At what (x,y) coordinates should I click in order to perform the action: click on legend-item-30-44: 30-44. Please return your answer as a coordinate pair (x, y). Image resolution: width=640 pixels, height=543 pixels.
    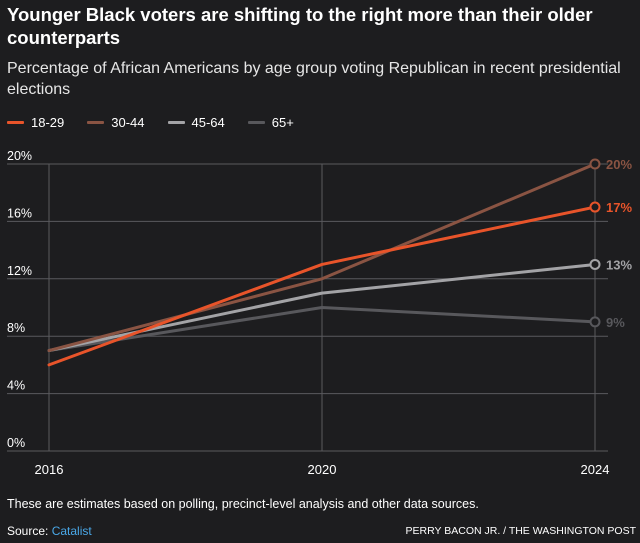
    Looking at the image, I should click on (116, 122).